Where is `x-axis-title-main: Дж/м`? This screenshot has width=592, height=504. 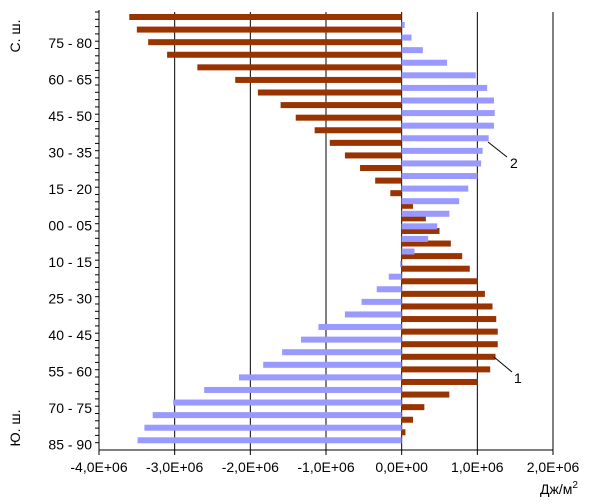
x-axis-title-main: Дж/м is located at coordinates (556, 489).